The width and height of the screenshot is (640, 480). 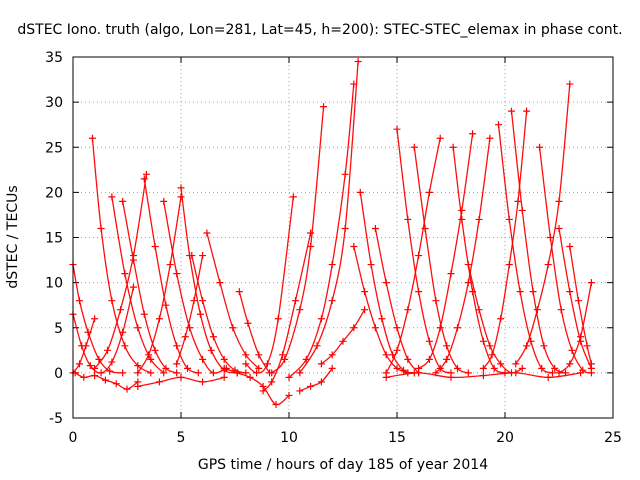 What do you see at coordinates (54, 193) in the screenshot?
I see `y-tick-label: 20` at bounding box center [54, 193].